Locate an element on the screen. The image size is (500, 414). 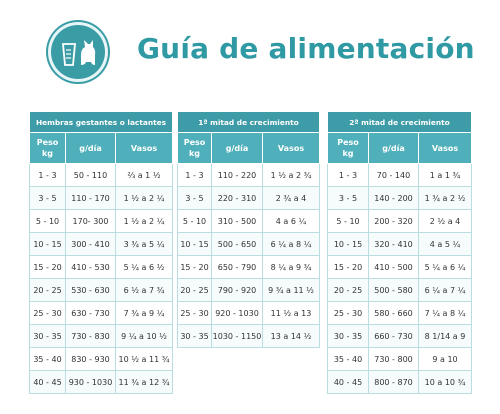
table-row: 15 - 20 410 - 530 5 ¼ a 6 ½ is located at coordinates (101, 267).